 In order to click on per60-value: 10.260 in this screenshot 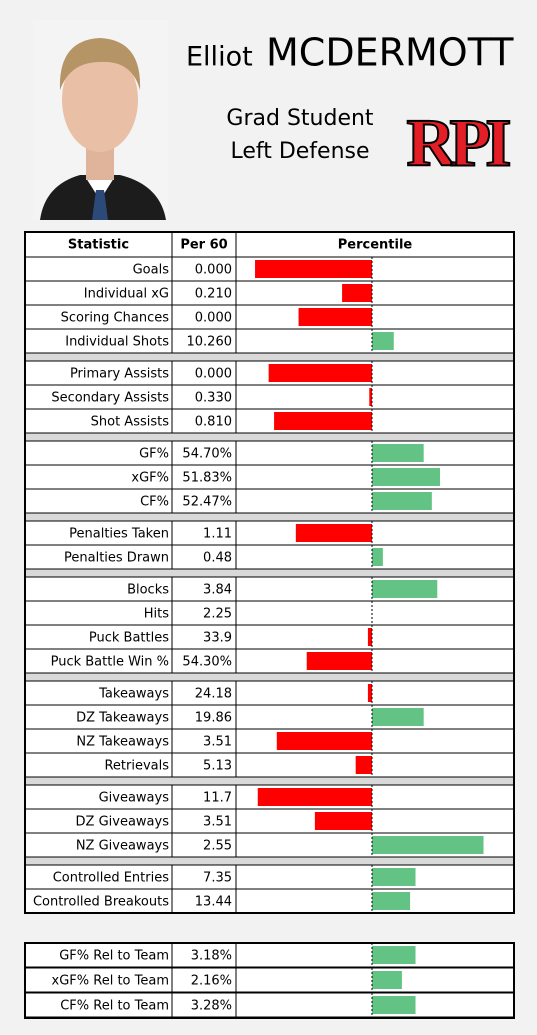, I will do `click(210, 342)`.